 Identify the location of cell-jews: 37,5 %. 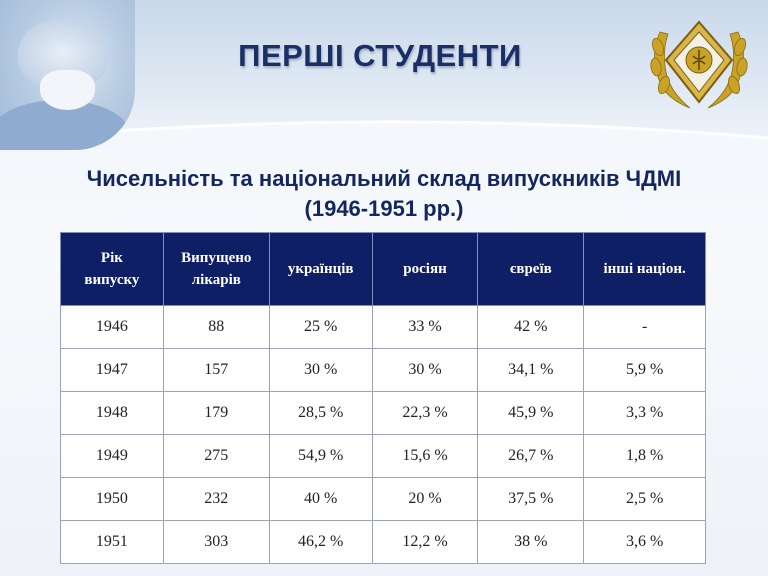
(531, 499).